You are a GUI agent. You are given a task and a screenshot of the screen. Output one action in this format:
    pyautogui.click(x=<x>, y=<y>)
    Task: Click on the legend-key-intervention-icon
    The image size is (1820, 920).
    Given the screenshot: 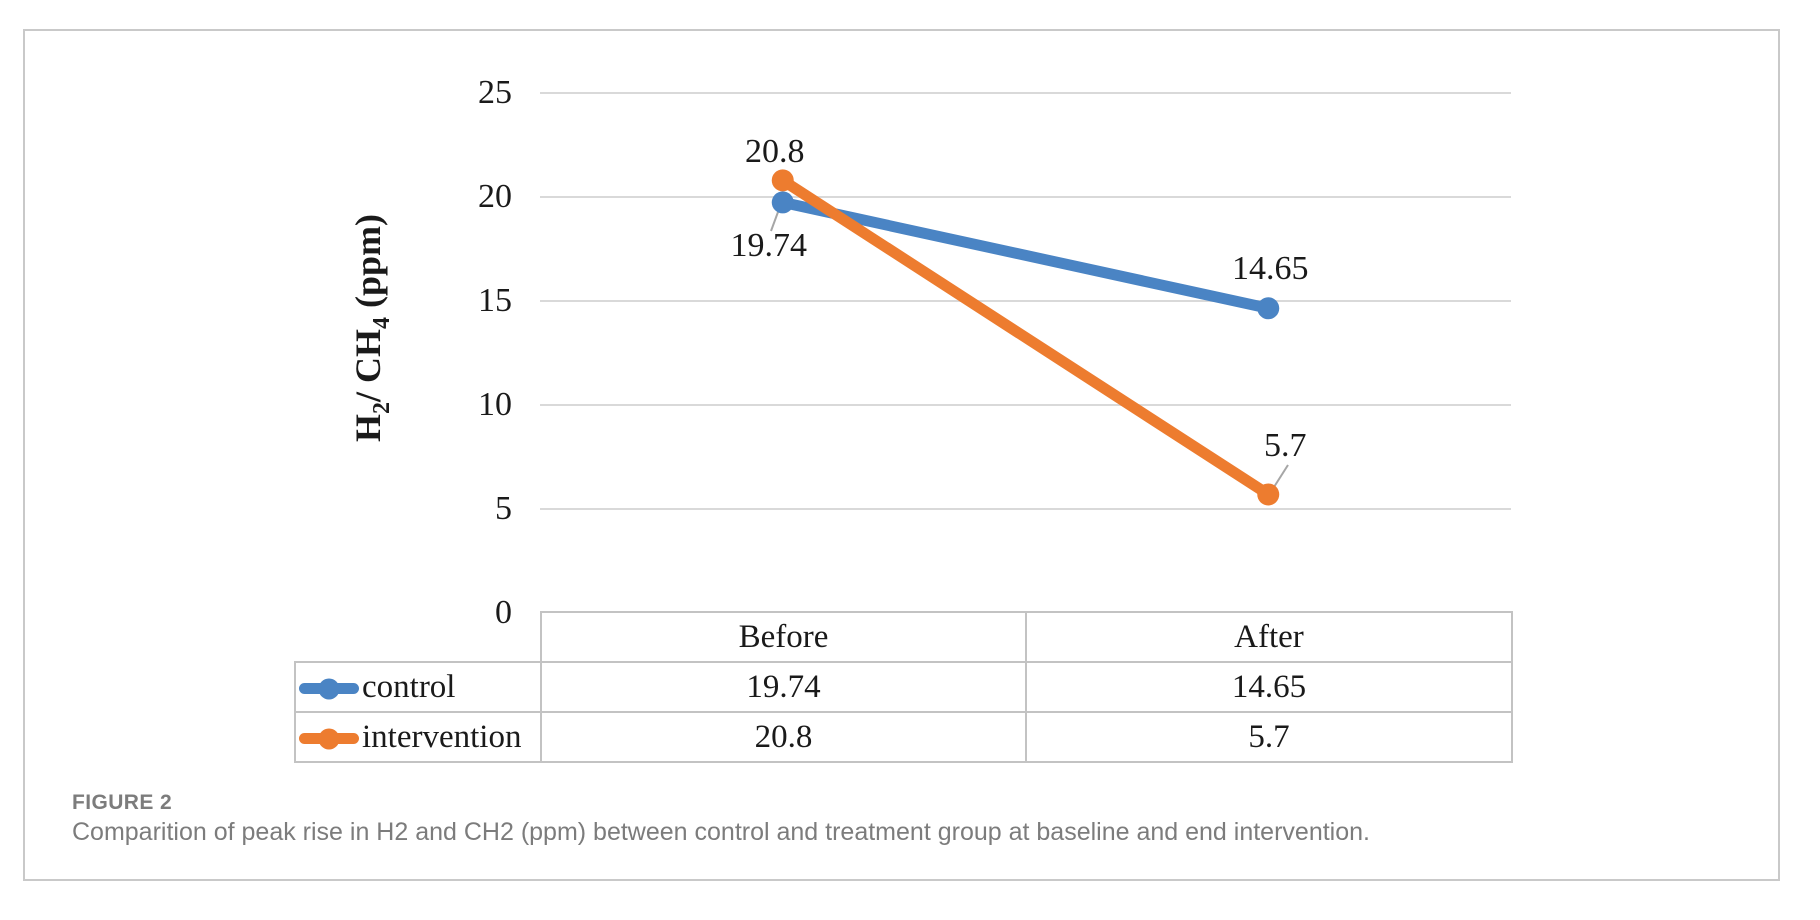 What is the action you would take?
    pyautogui.click(x=329, y=739)
    